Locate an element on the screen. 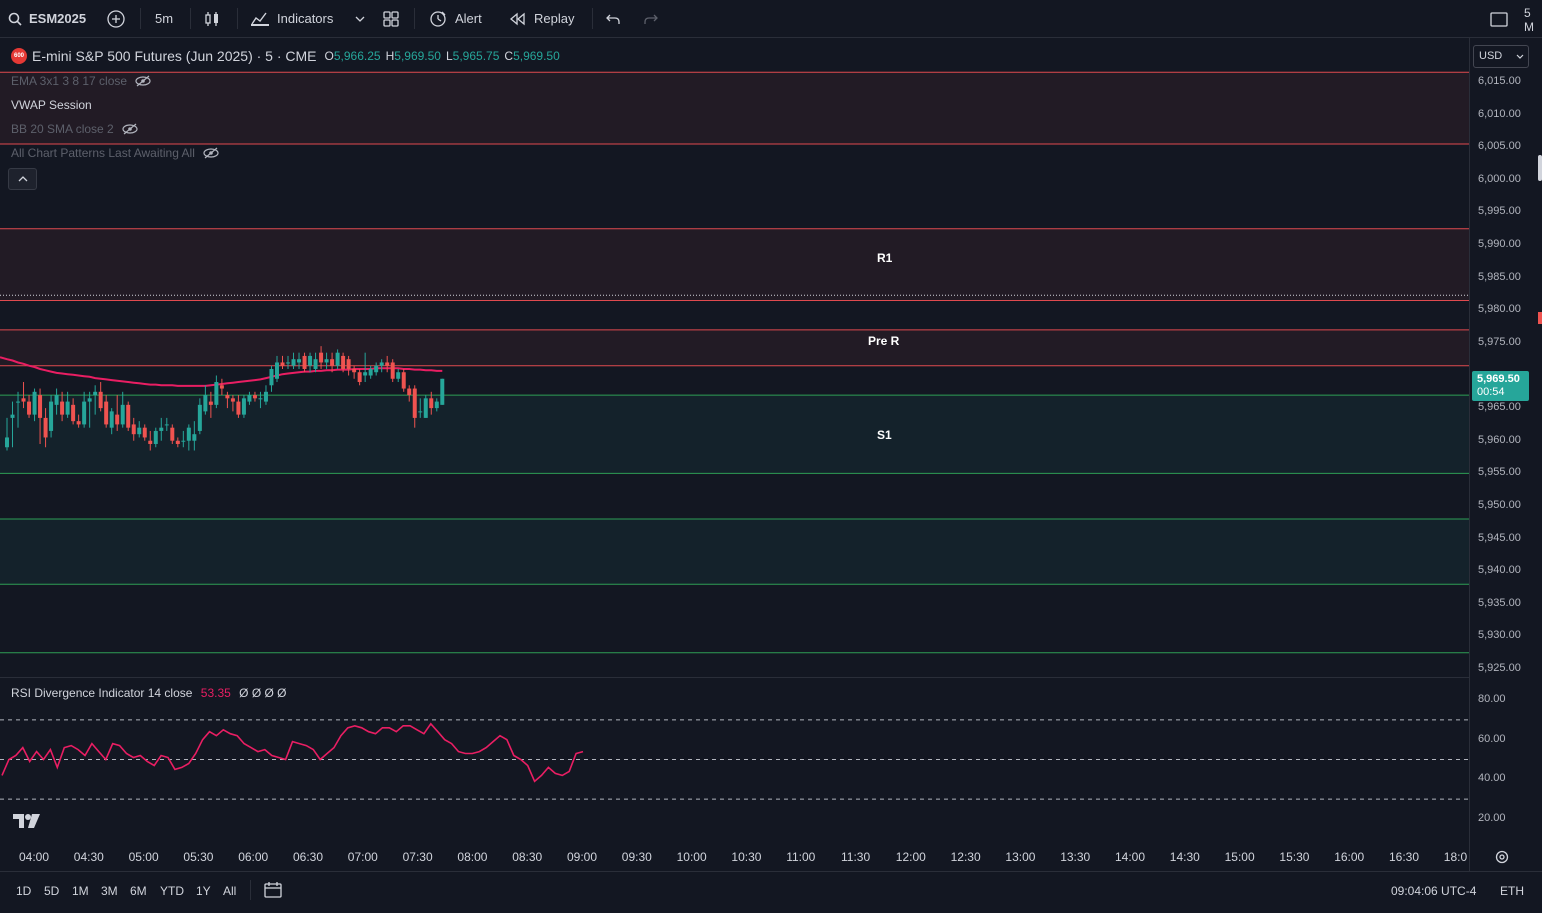 The width and height of the screenshot is (1542, 913). chart-type-button is located at coordinates (212, 18).